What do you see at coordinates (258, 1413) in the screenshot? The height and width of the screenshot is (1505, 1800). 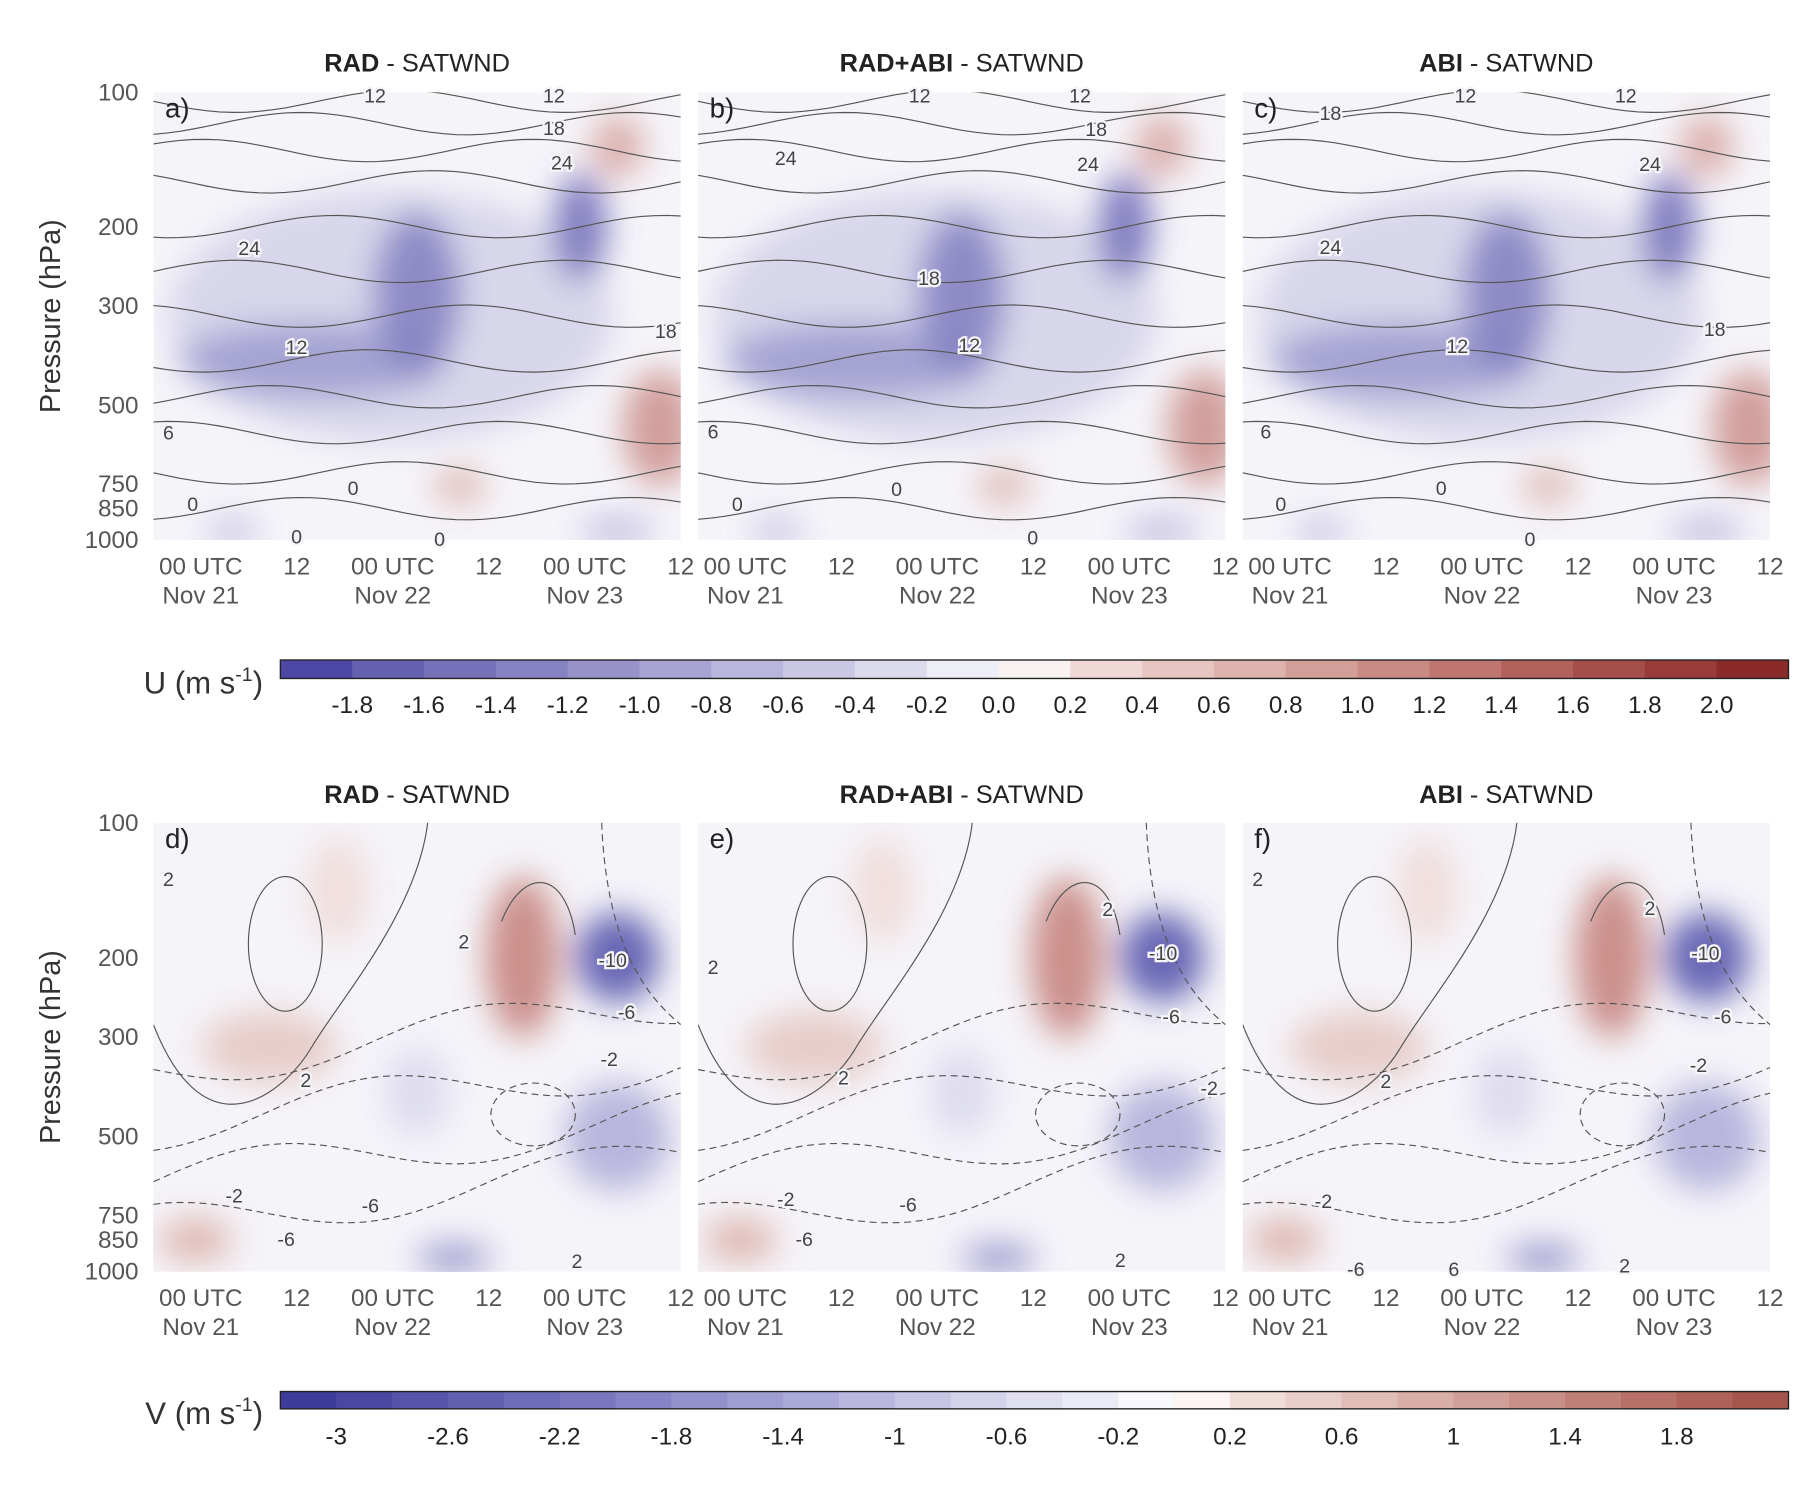 I see `label-end: )` at bounding box center [258, 1413].